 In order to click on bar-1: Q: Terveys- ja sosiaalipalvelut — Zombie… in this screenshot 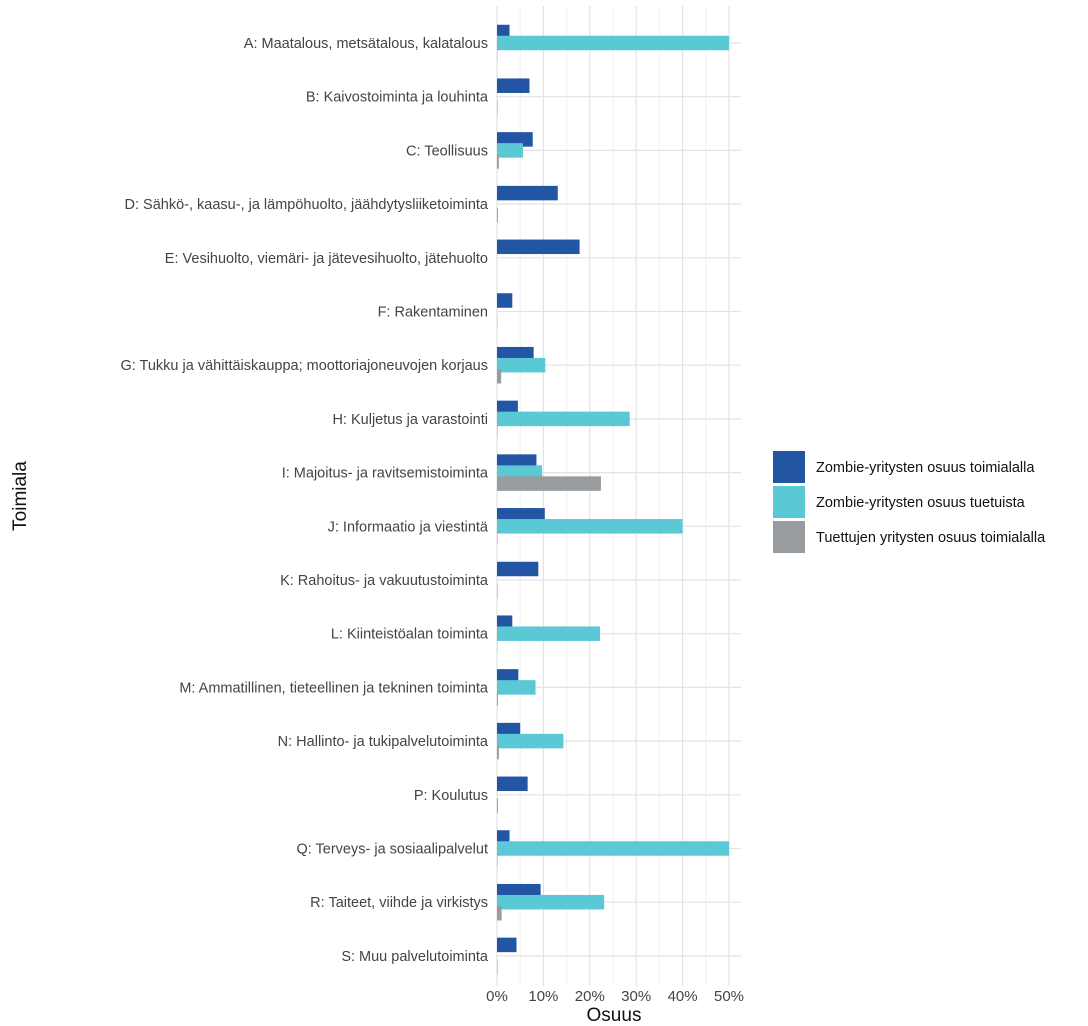, I will do `click(503, 837)`.